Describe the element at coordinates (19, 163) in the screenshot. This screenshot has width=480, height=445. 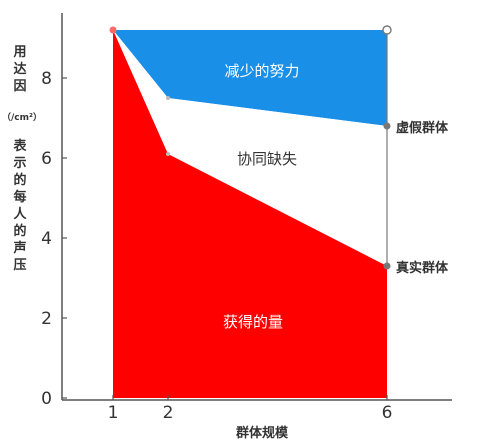
I see `y-axis-title-char: 示` at that location.